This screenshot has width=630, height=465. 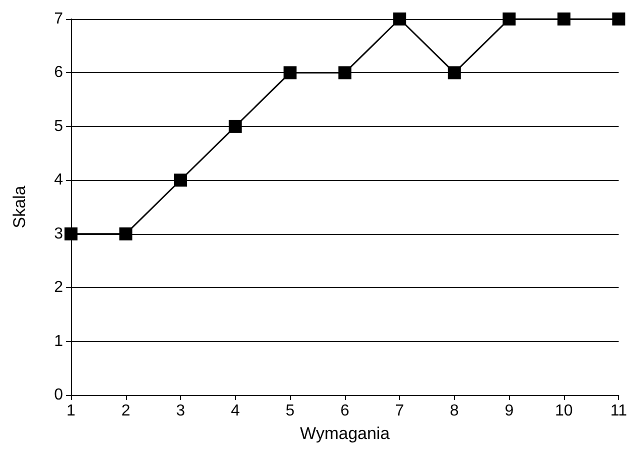 I want to click on x-tick-label: 6, so click(x=345, y=411).